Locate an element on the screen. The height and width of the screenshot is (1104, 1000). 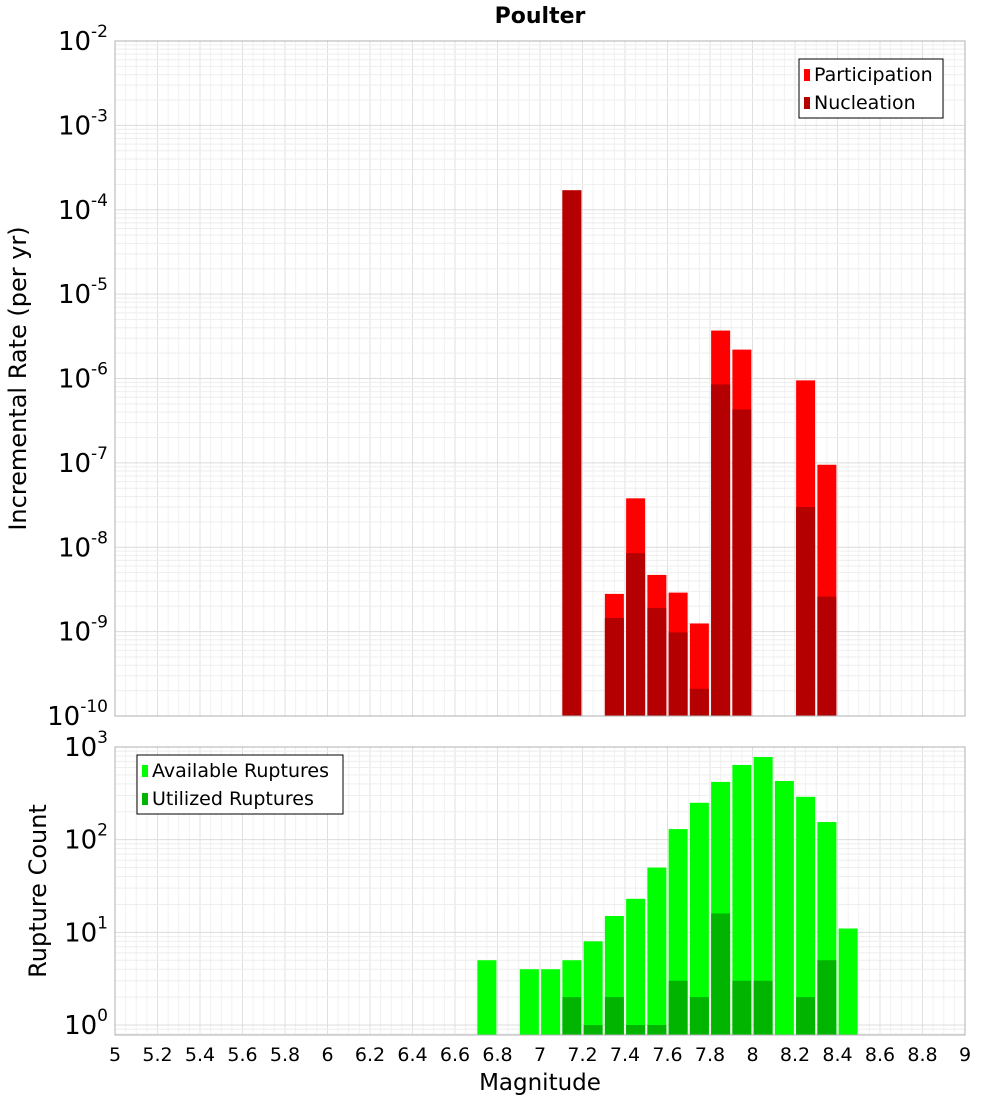
x-tick-label: 5 is located at coordinates (115, 1055).